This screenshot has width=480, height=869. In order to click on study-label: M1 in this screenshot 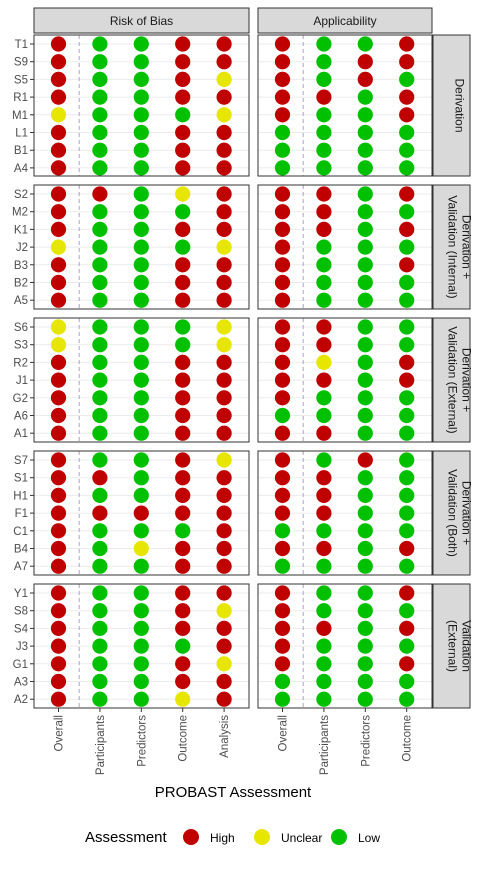, I will do `click(20, 116)`.